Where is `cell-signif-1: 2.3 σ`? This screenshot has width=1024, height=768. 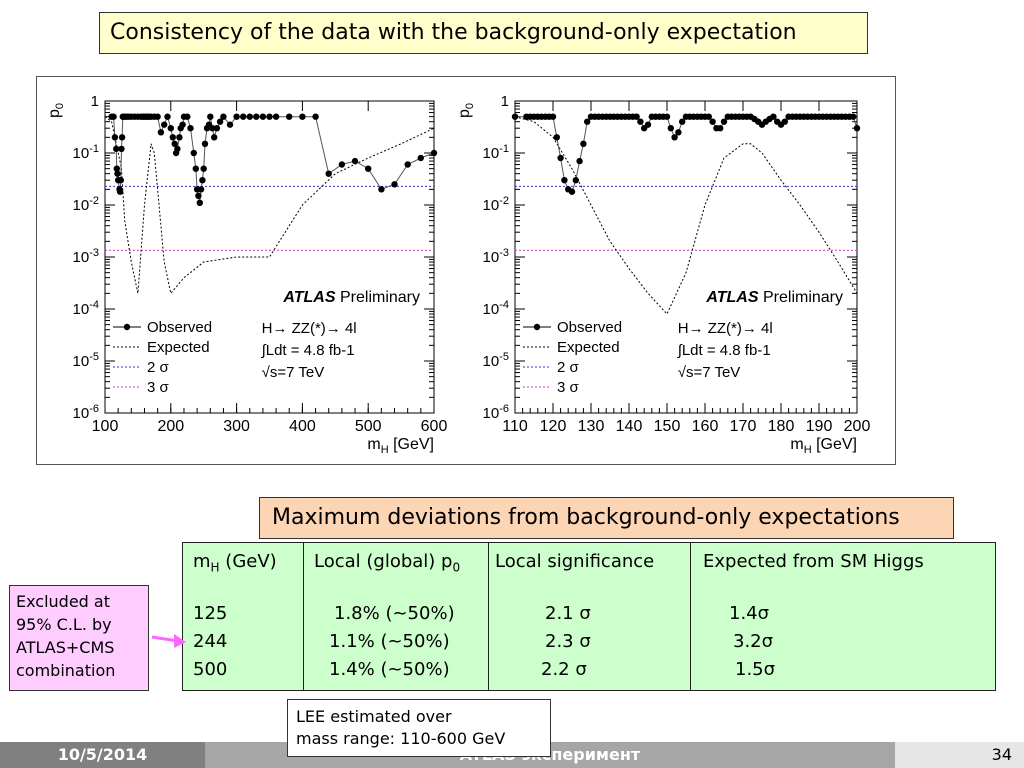
cell-signif-1: 2.3 σ is located at coordinates (568, 641).